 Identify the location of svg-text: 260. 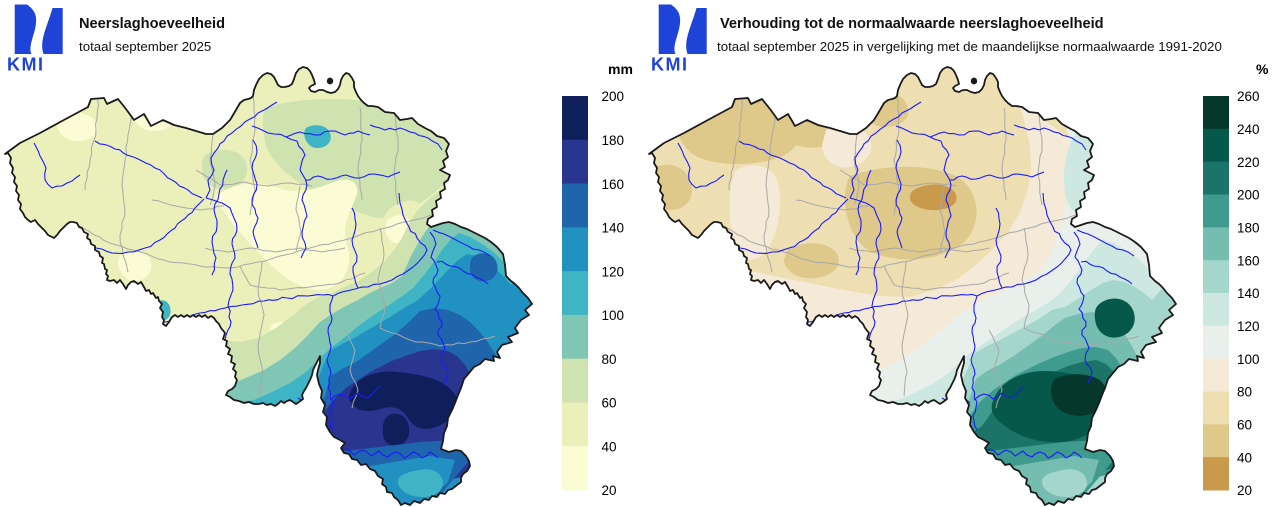
(1248, 96).